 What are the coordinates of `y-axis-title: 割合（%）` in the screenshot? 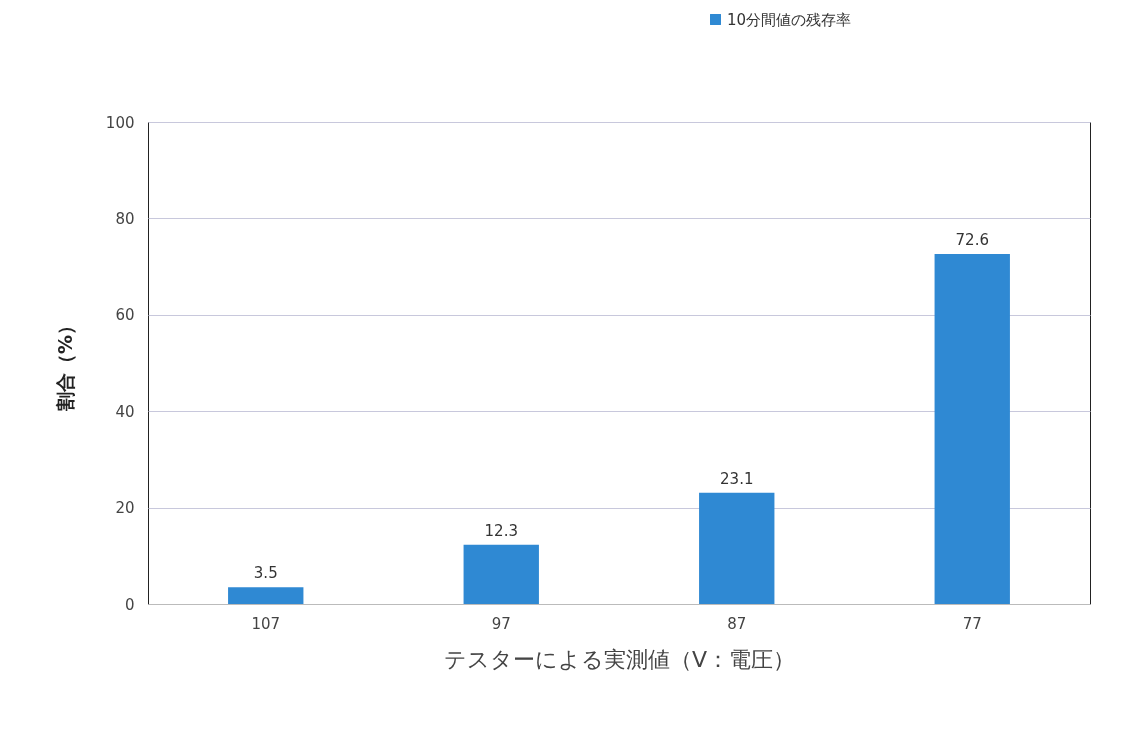 It's located at (64, 364).